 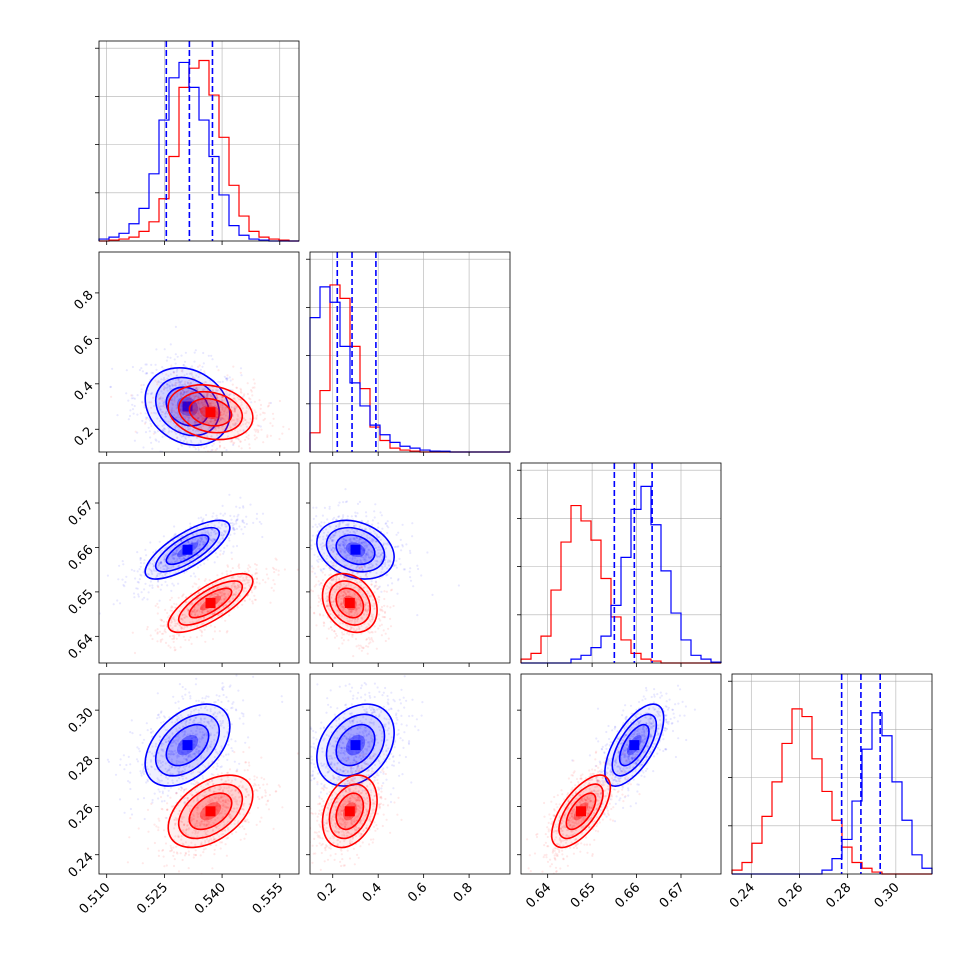 I want to click on panel-frame, so click(x=410, y=352).